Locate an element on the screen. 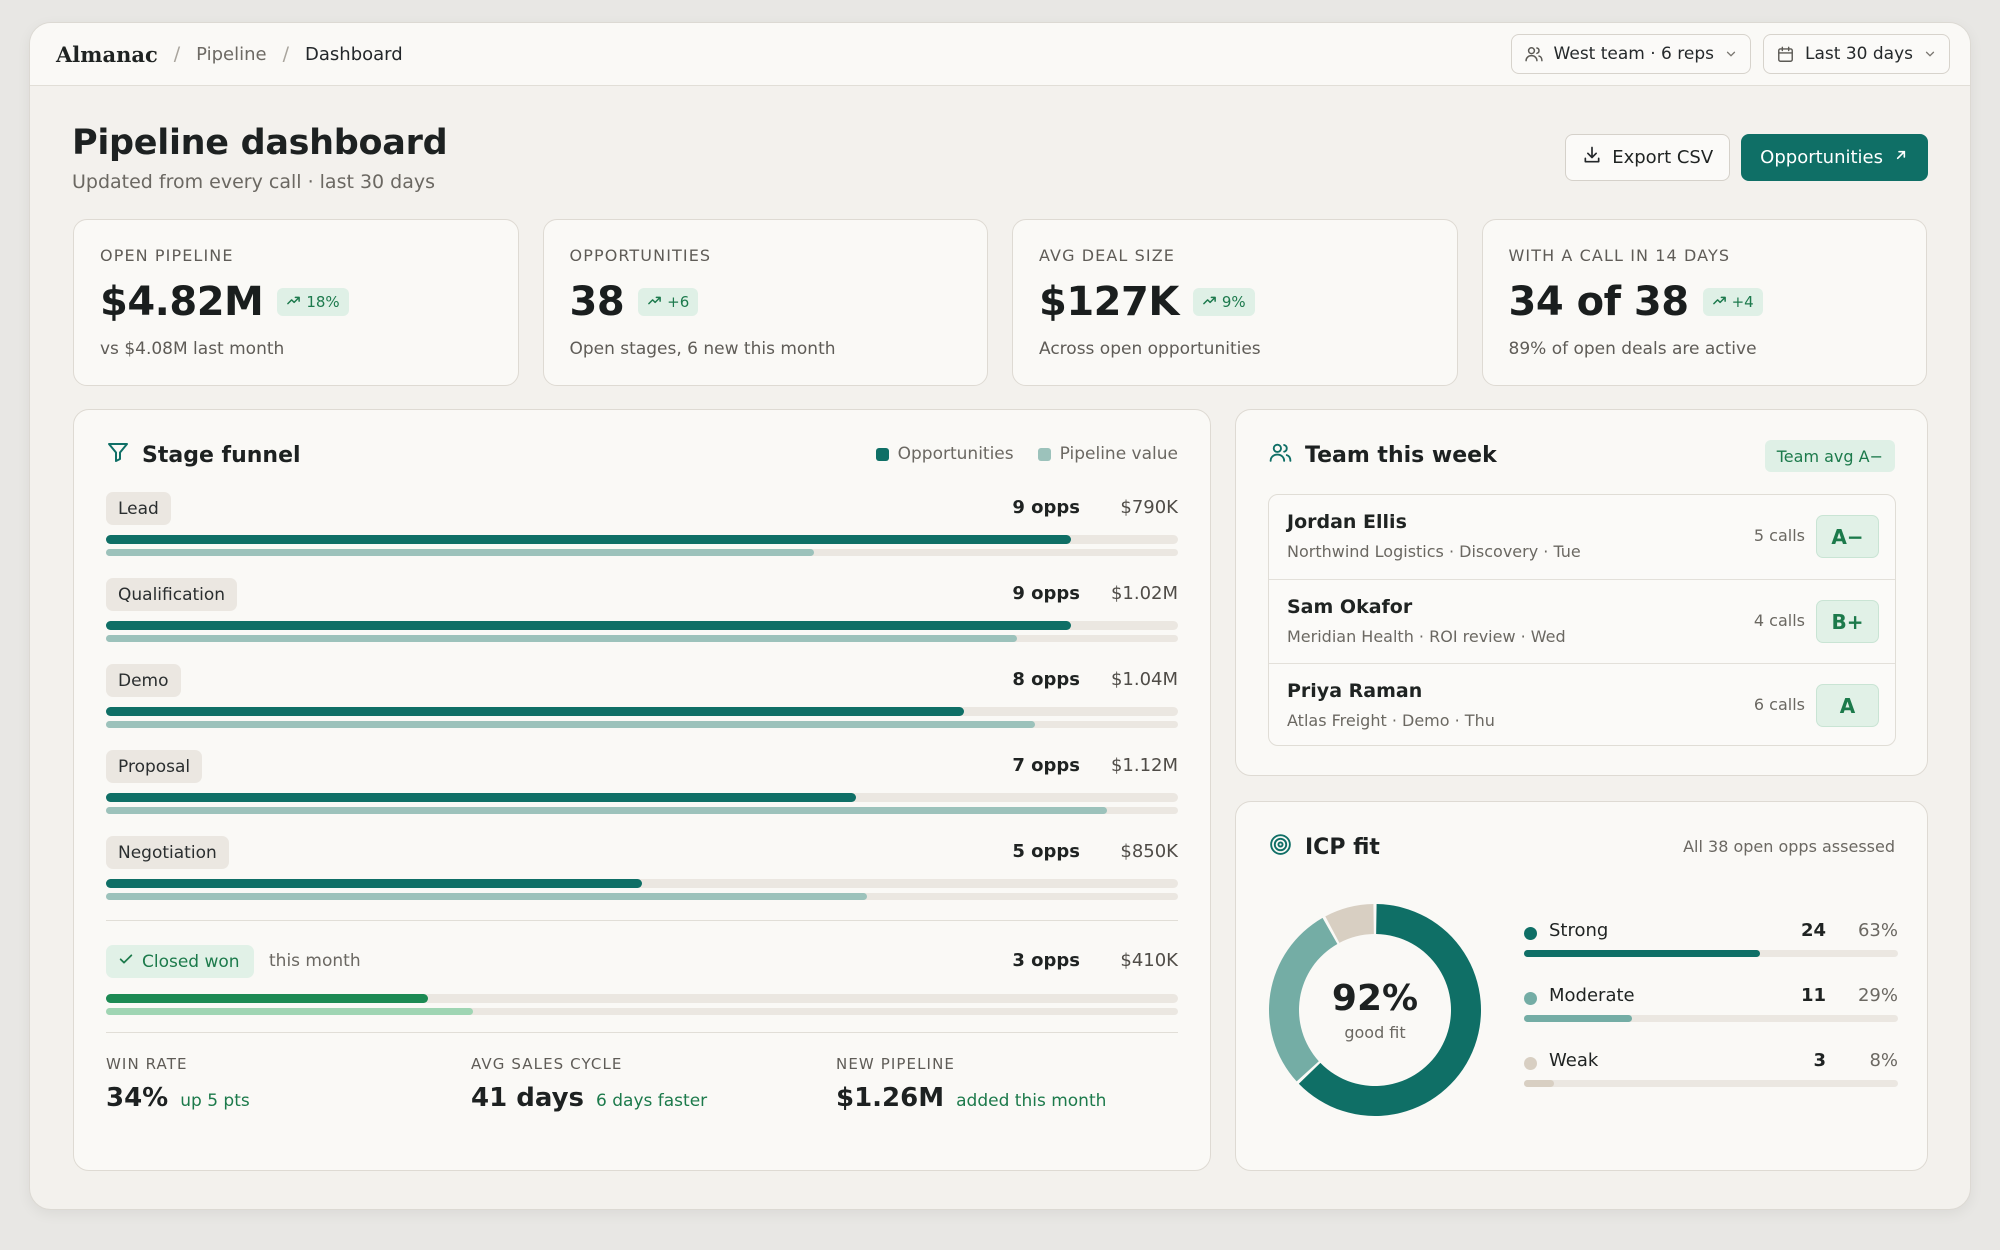 Image resolution: width=2000 pixels, height=1250 pixels. brand-logo: Almanac is located at coordinates (107, 54).